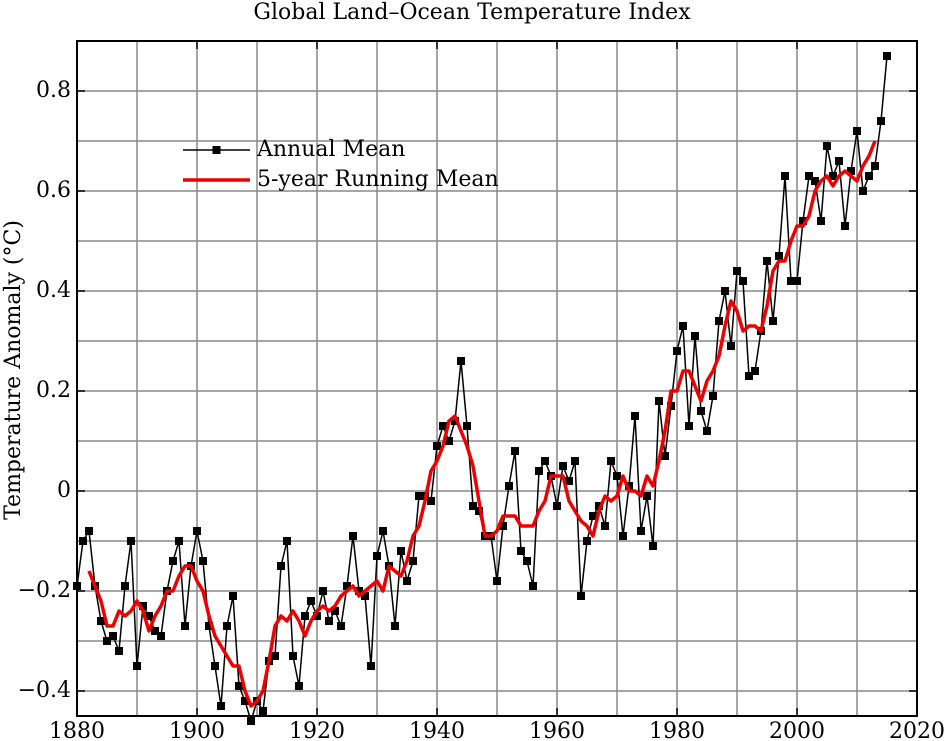 The width and height of the screenshot is (948, 741). Describe the element at coordinates (472, 12) in the screenshot. I see `chart-title: Global Land–Ocean Temperature Index` at that location.